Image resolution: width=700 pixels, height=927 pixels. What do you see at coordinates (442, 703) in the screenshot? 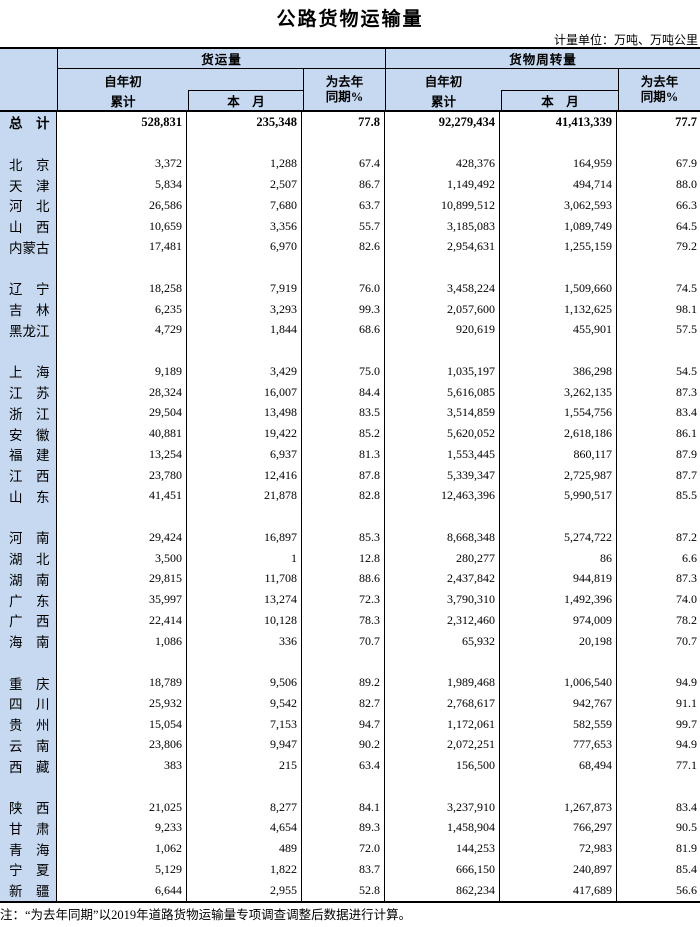
I see `value-cell: 2,768,617` at bounding box center [442, 703].